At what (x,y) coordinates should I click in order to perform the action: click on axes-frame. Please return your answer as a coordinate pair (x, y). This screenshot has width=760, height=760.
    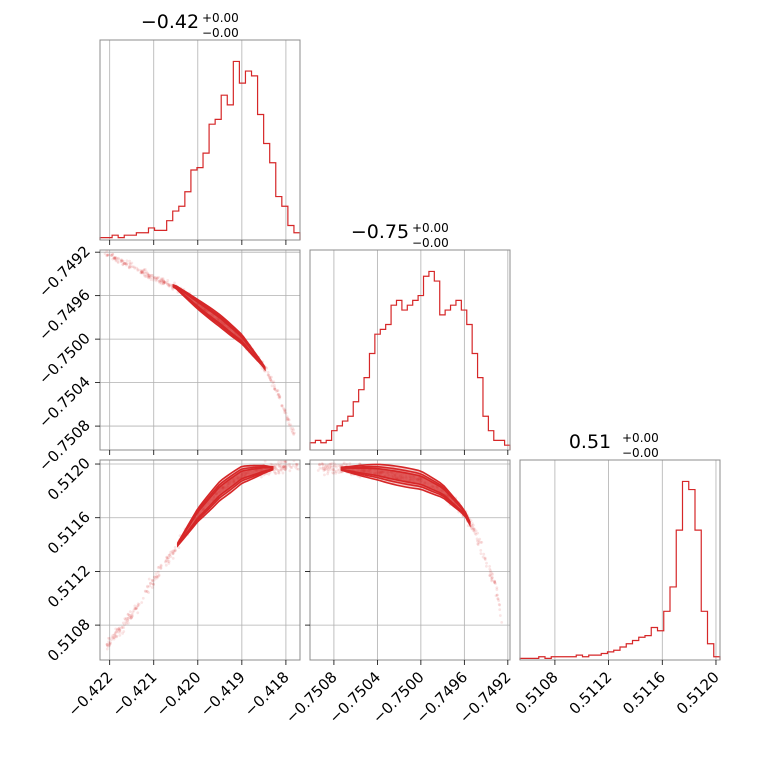
    Looking at the image, I should click on (200, 560).